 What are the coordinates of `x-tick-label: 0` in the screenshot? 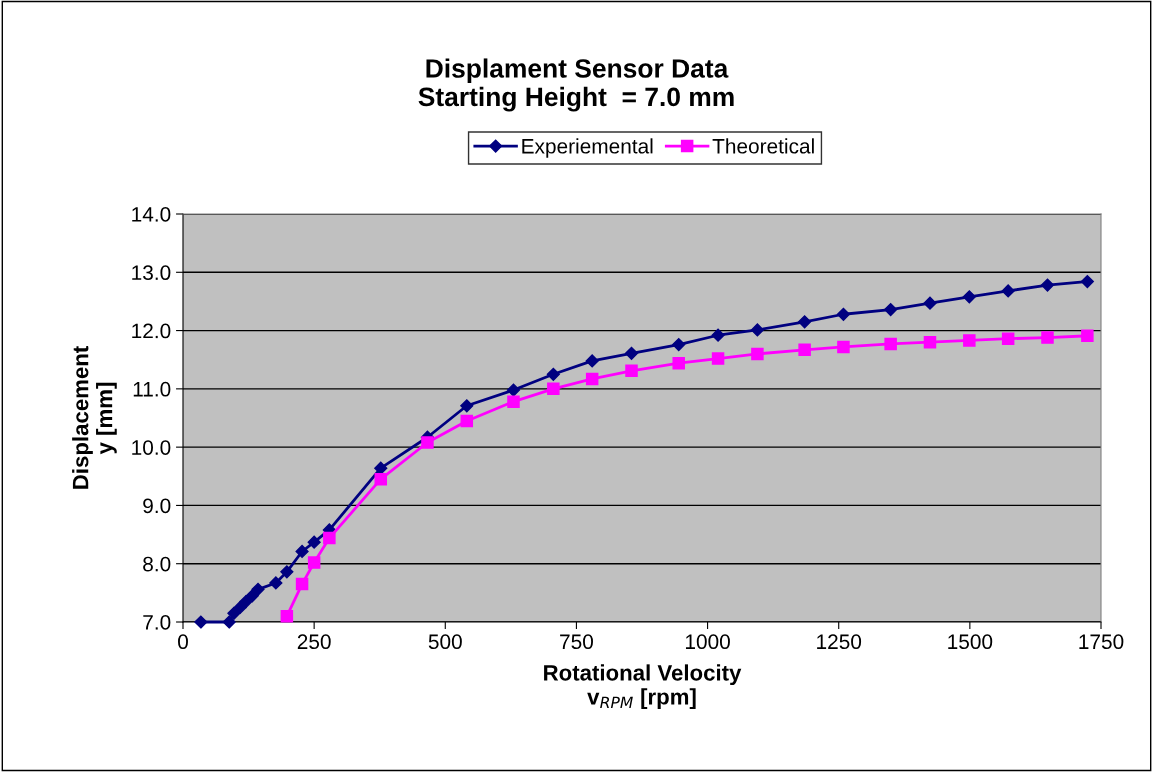 It's located at (183, 642).